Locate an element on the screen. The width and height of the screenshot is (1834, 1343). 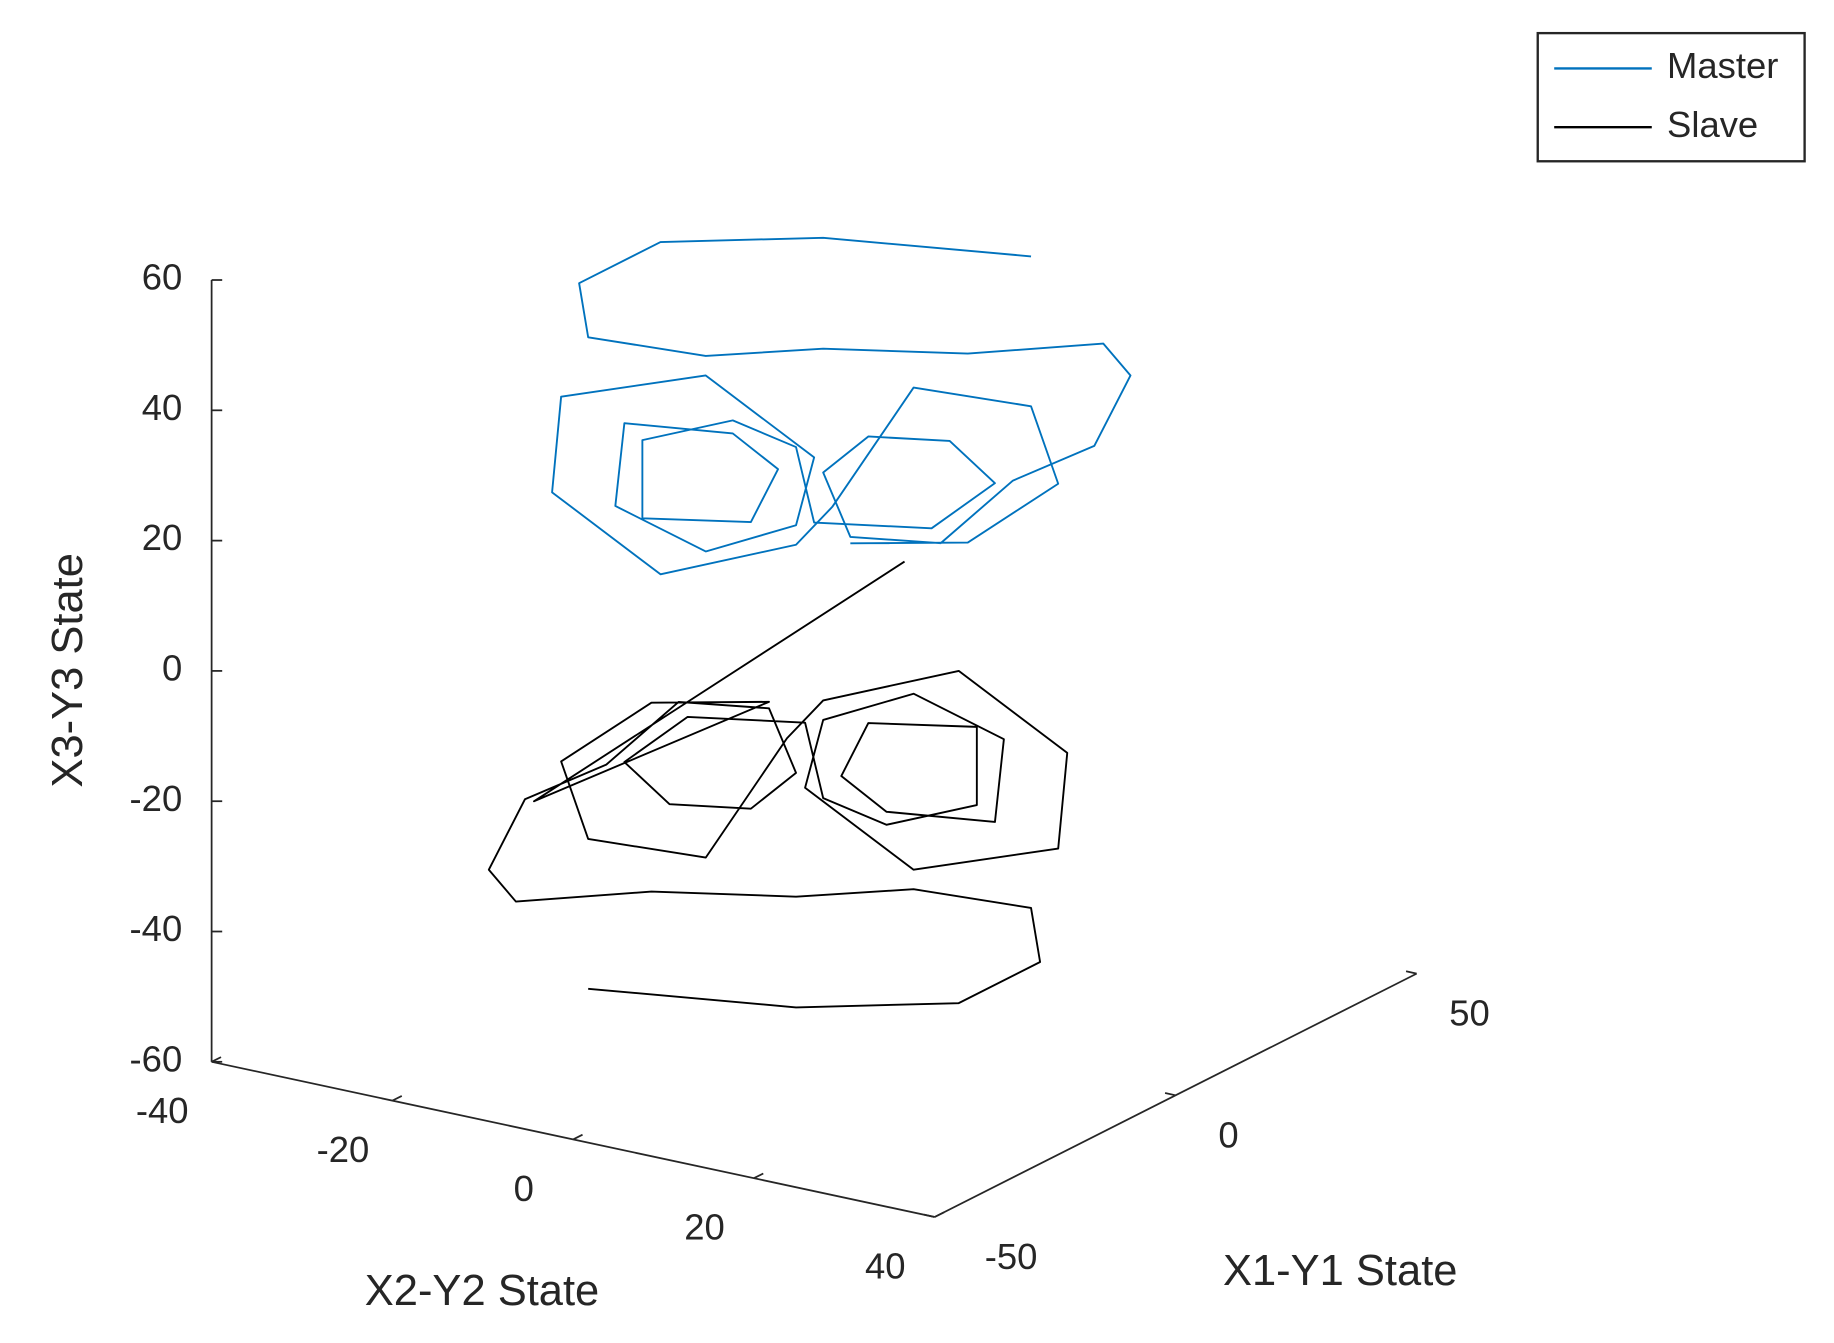
z-tick-label: -60 is located at coordinates (156, 1058).